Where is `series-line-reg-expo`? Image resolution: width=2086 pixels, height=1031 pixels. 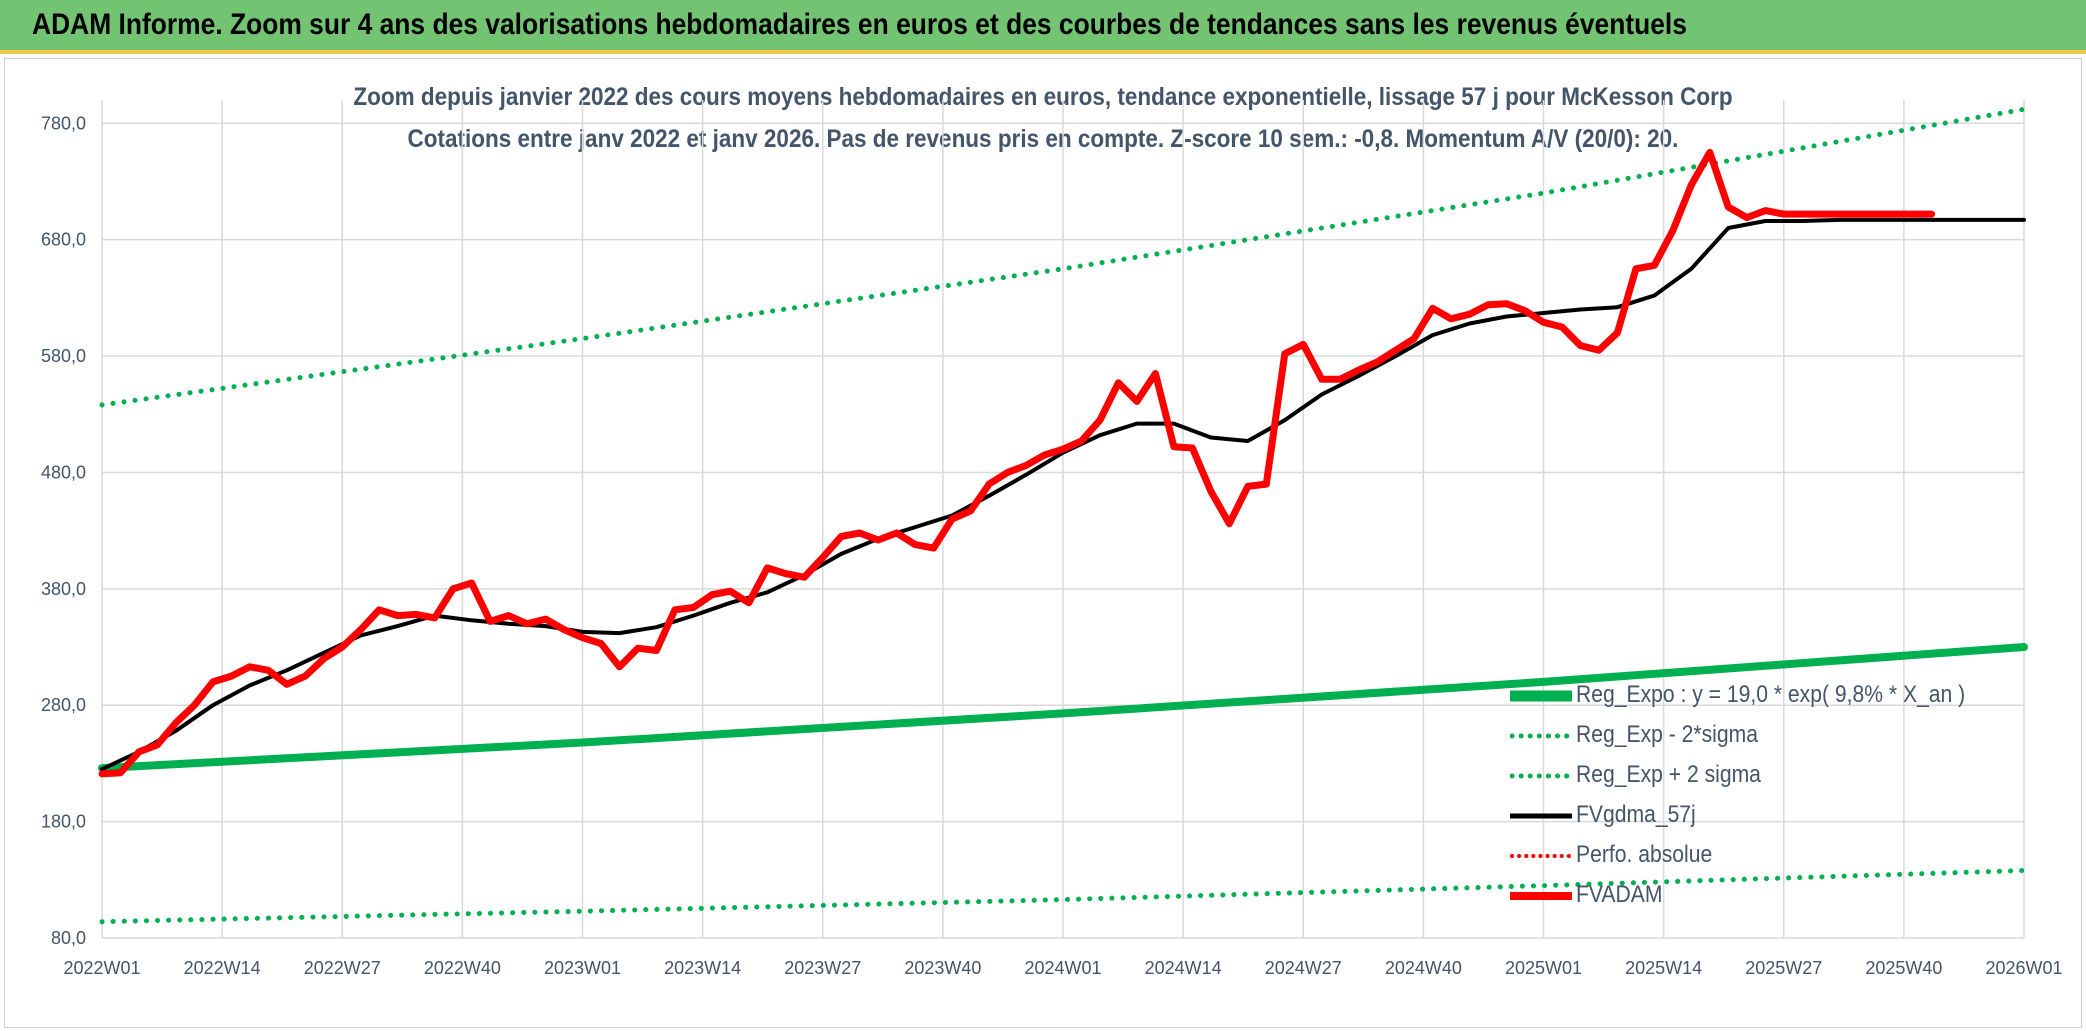
series-line-reg-expo is located at coordinates (1063, 708).